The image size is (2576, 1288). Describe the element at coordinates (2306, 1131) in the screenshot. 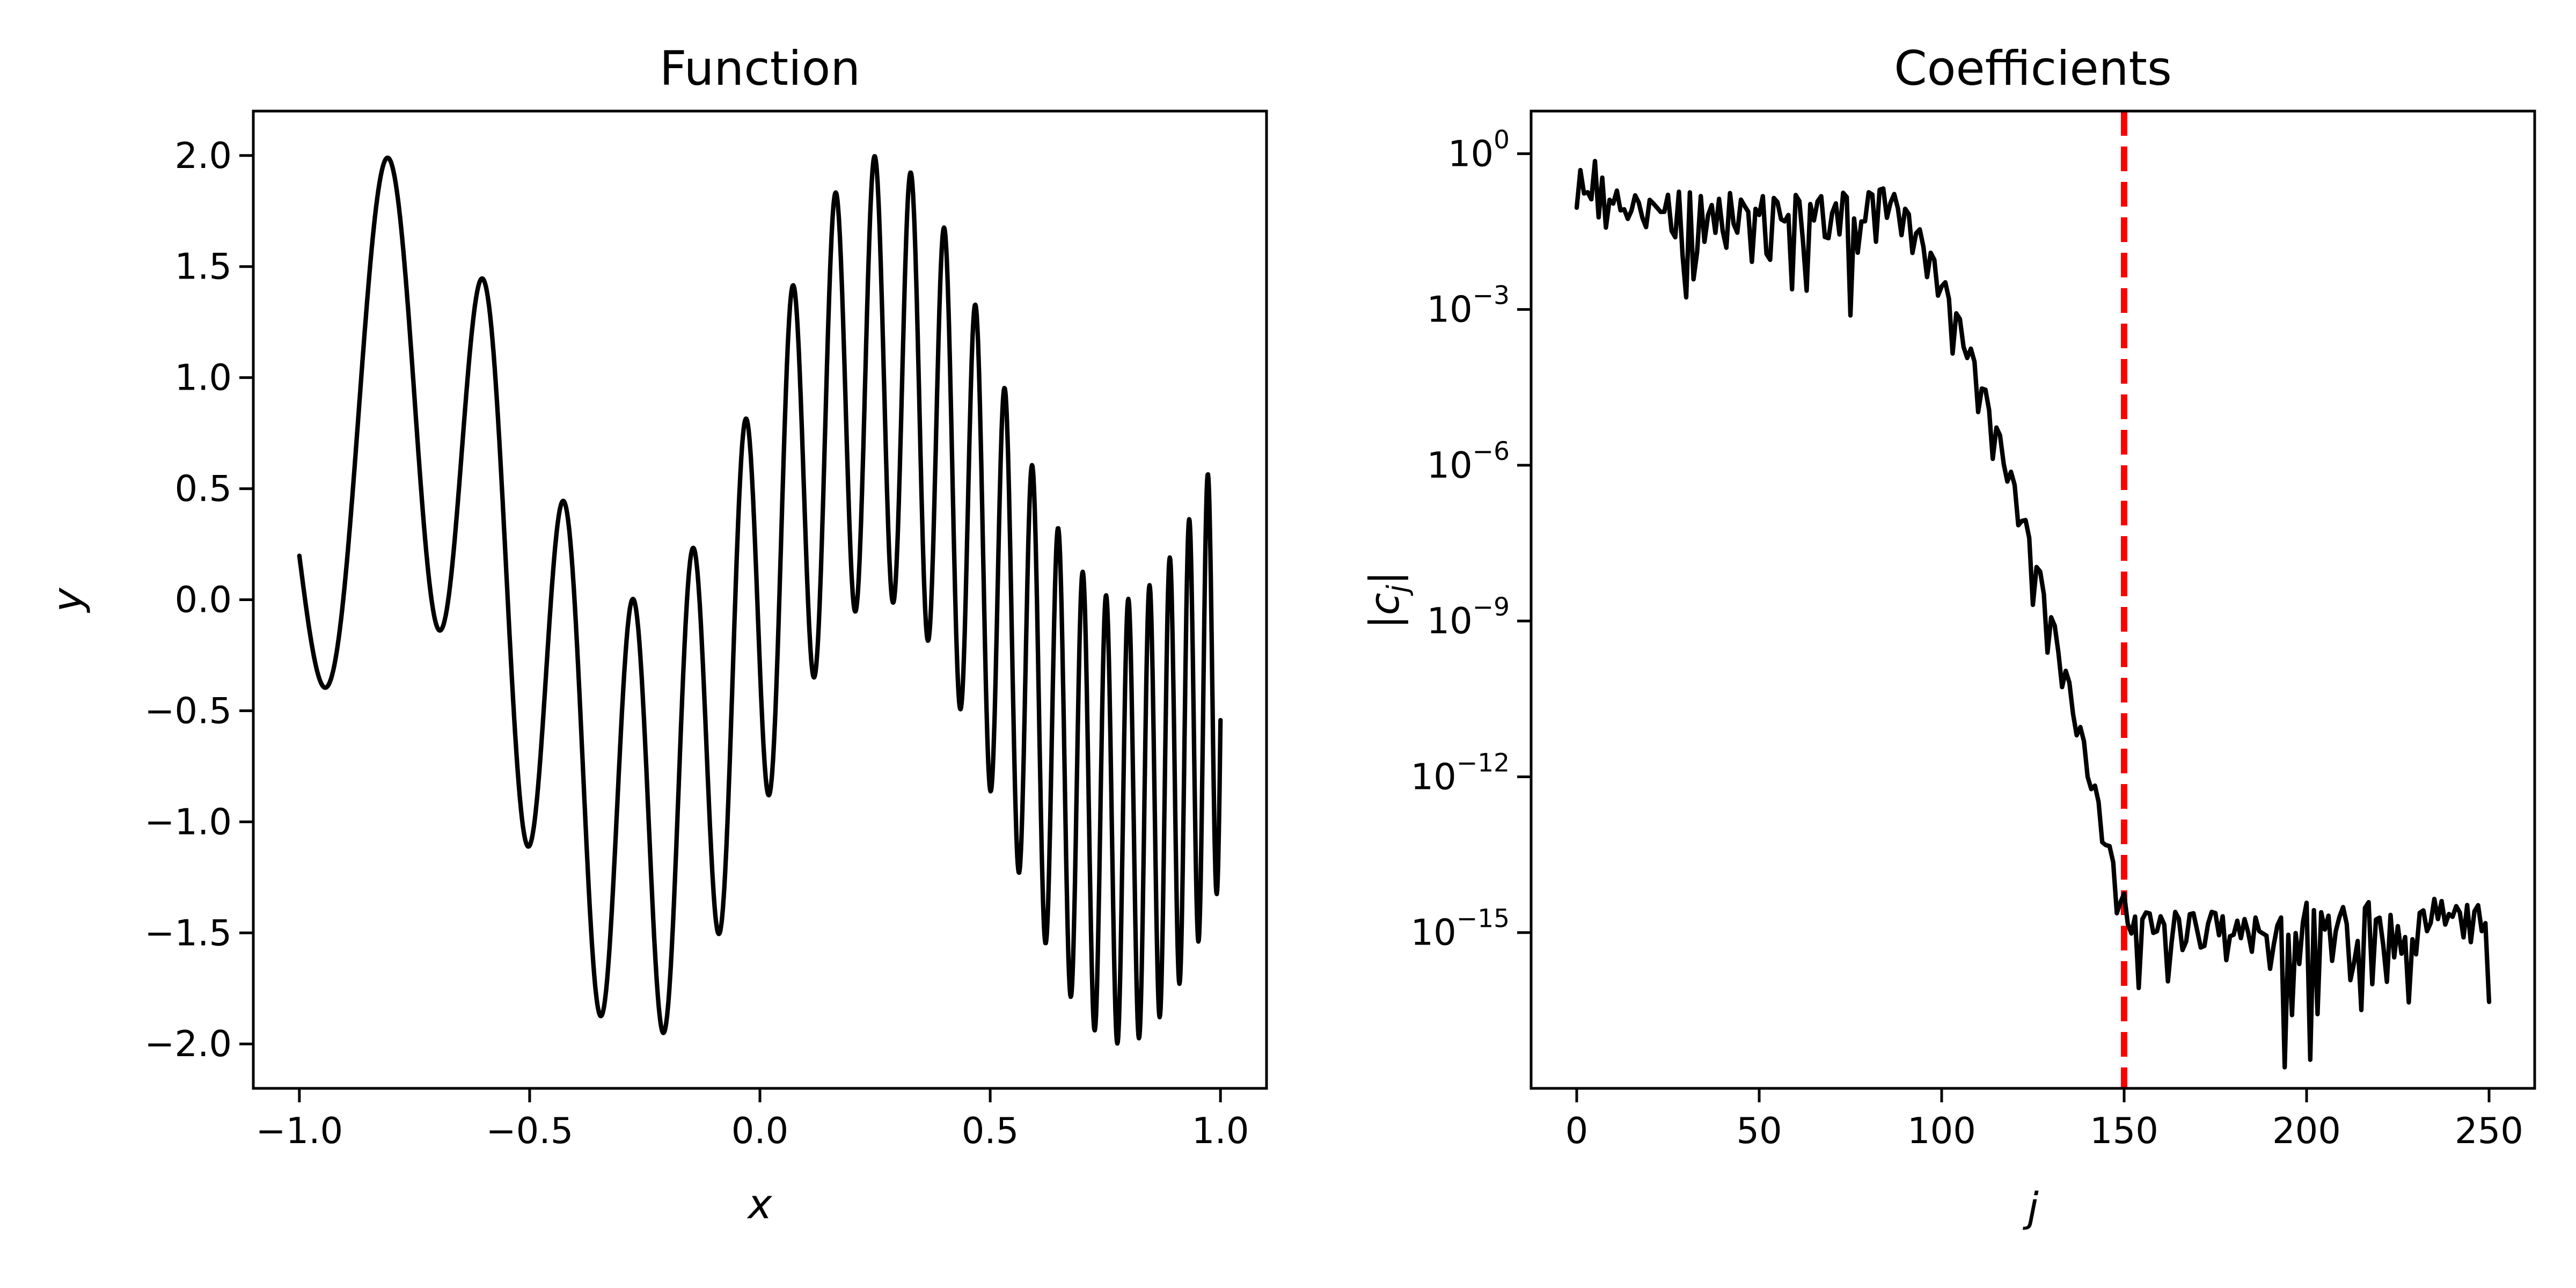

I see `coefficients-x-tick-label: 200` at that location.